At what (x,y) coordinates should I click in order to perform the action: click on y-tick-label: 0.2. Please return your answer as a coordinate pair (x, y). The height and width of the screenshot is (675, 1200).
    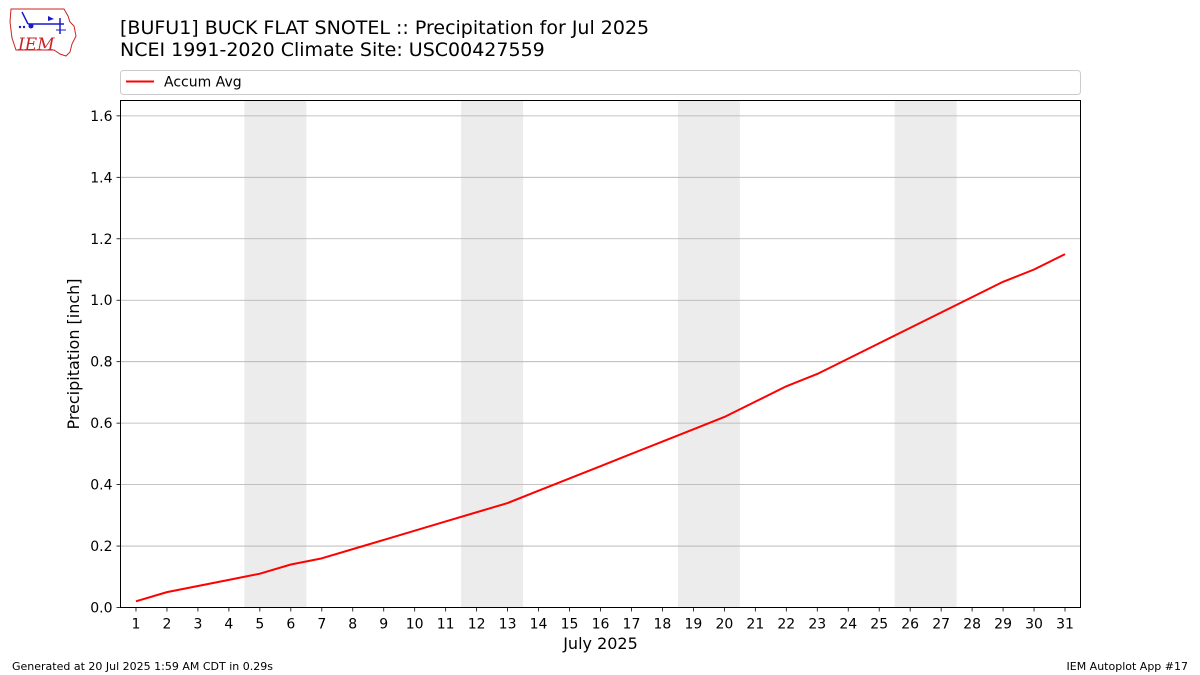
    Looking at the image, I should click on (101, 547).